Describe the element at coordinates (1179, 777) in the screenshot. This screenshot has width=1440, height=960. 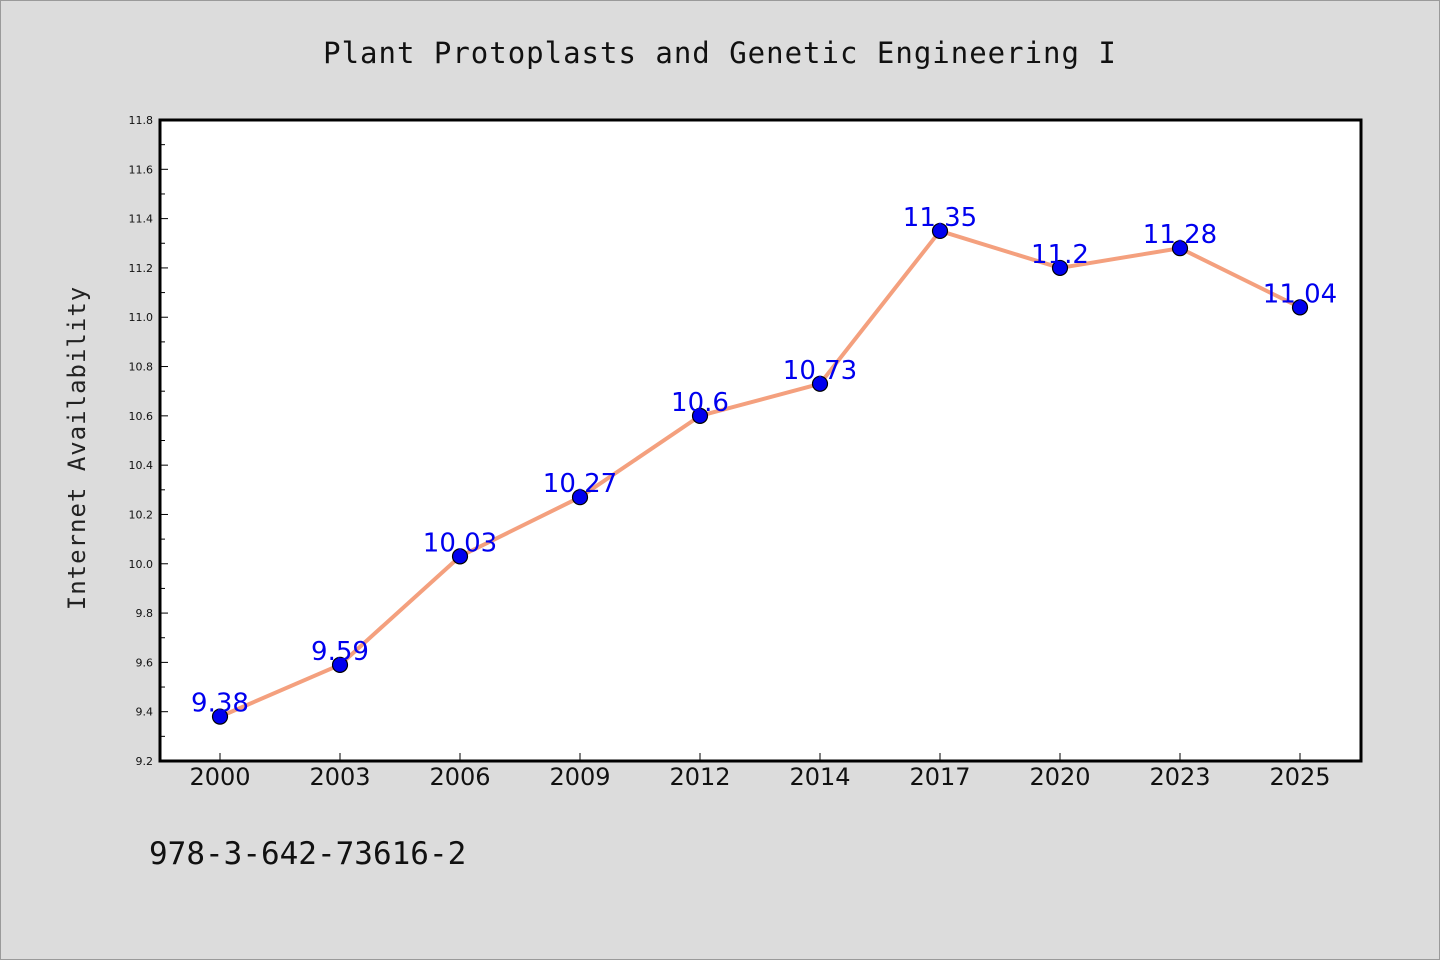
I see `x-tick-label: 2023` at that location.